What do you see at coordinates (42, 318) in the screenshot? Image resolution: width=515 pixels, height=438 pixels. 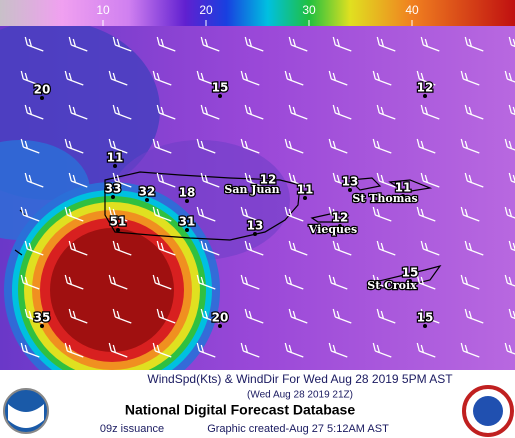 I see `wind-speed-label: 35` at bounding box center [42, 318].